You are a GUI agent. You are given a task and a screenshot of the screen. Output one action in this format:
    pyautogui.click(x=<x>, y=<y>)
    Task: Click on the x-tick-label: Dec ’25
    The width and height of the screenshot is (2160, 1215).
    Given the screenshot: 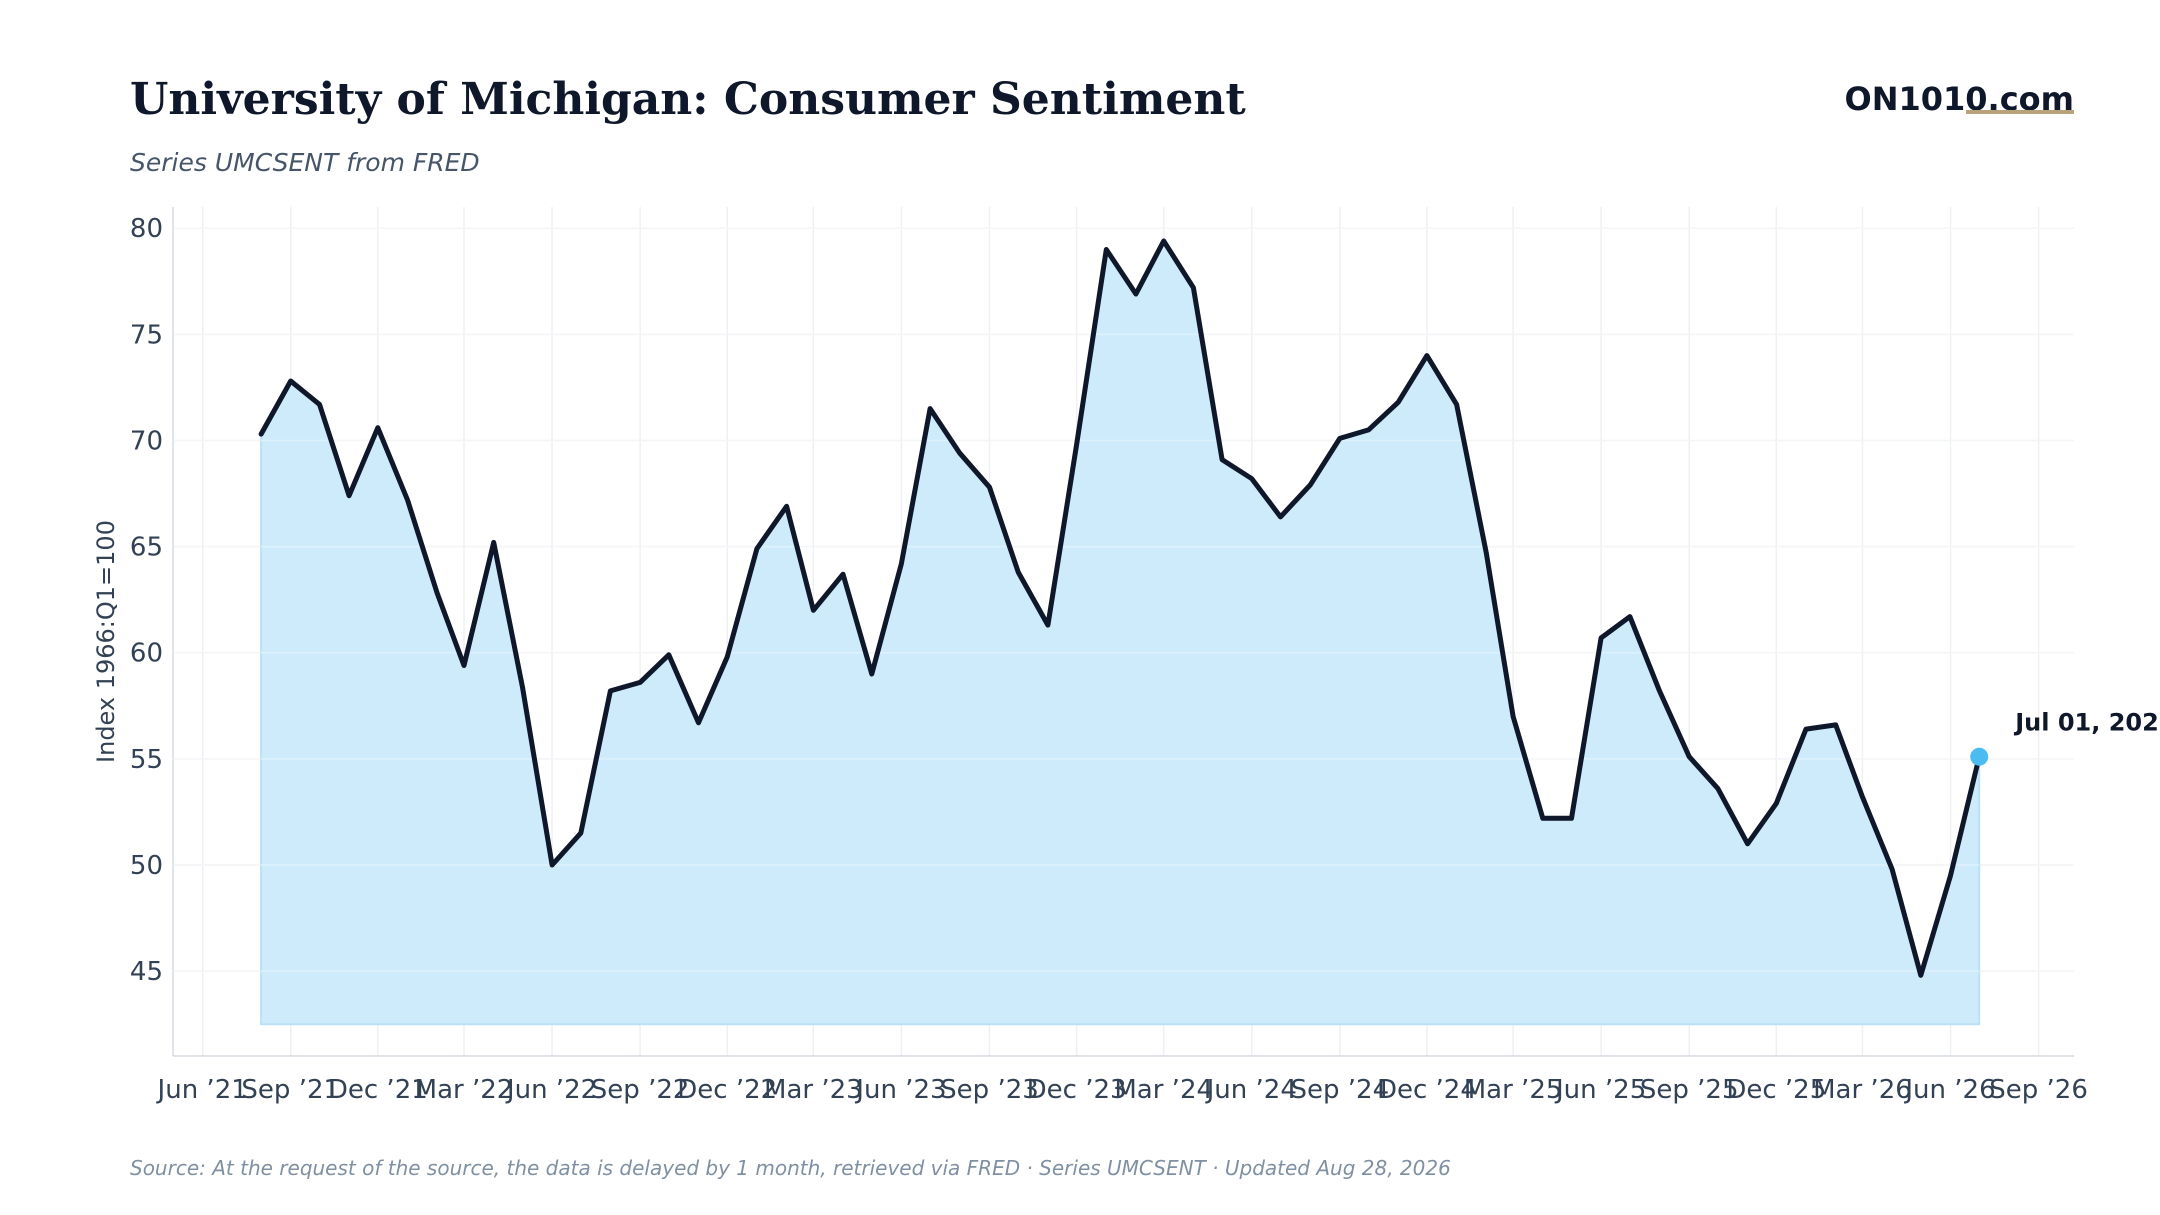 What is the action you would take?
    pyautogui.click(x=1776, y=1090)
    